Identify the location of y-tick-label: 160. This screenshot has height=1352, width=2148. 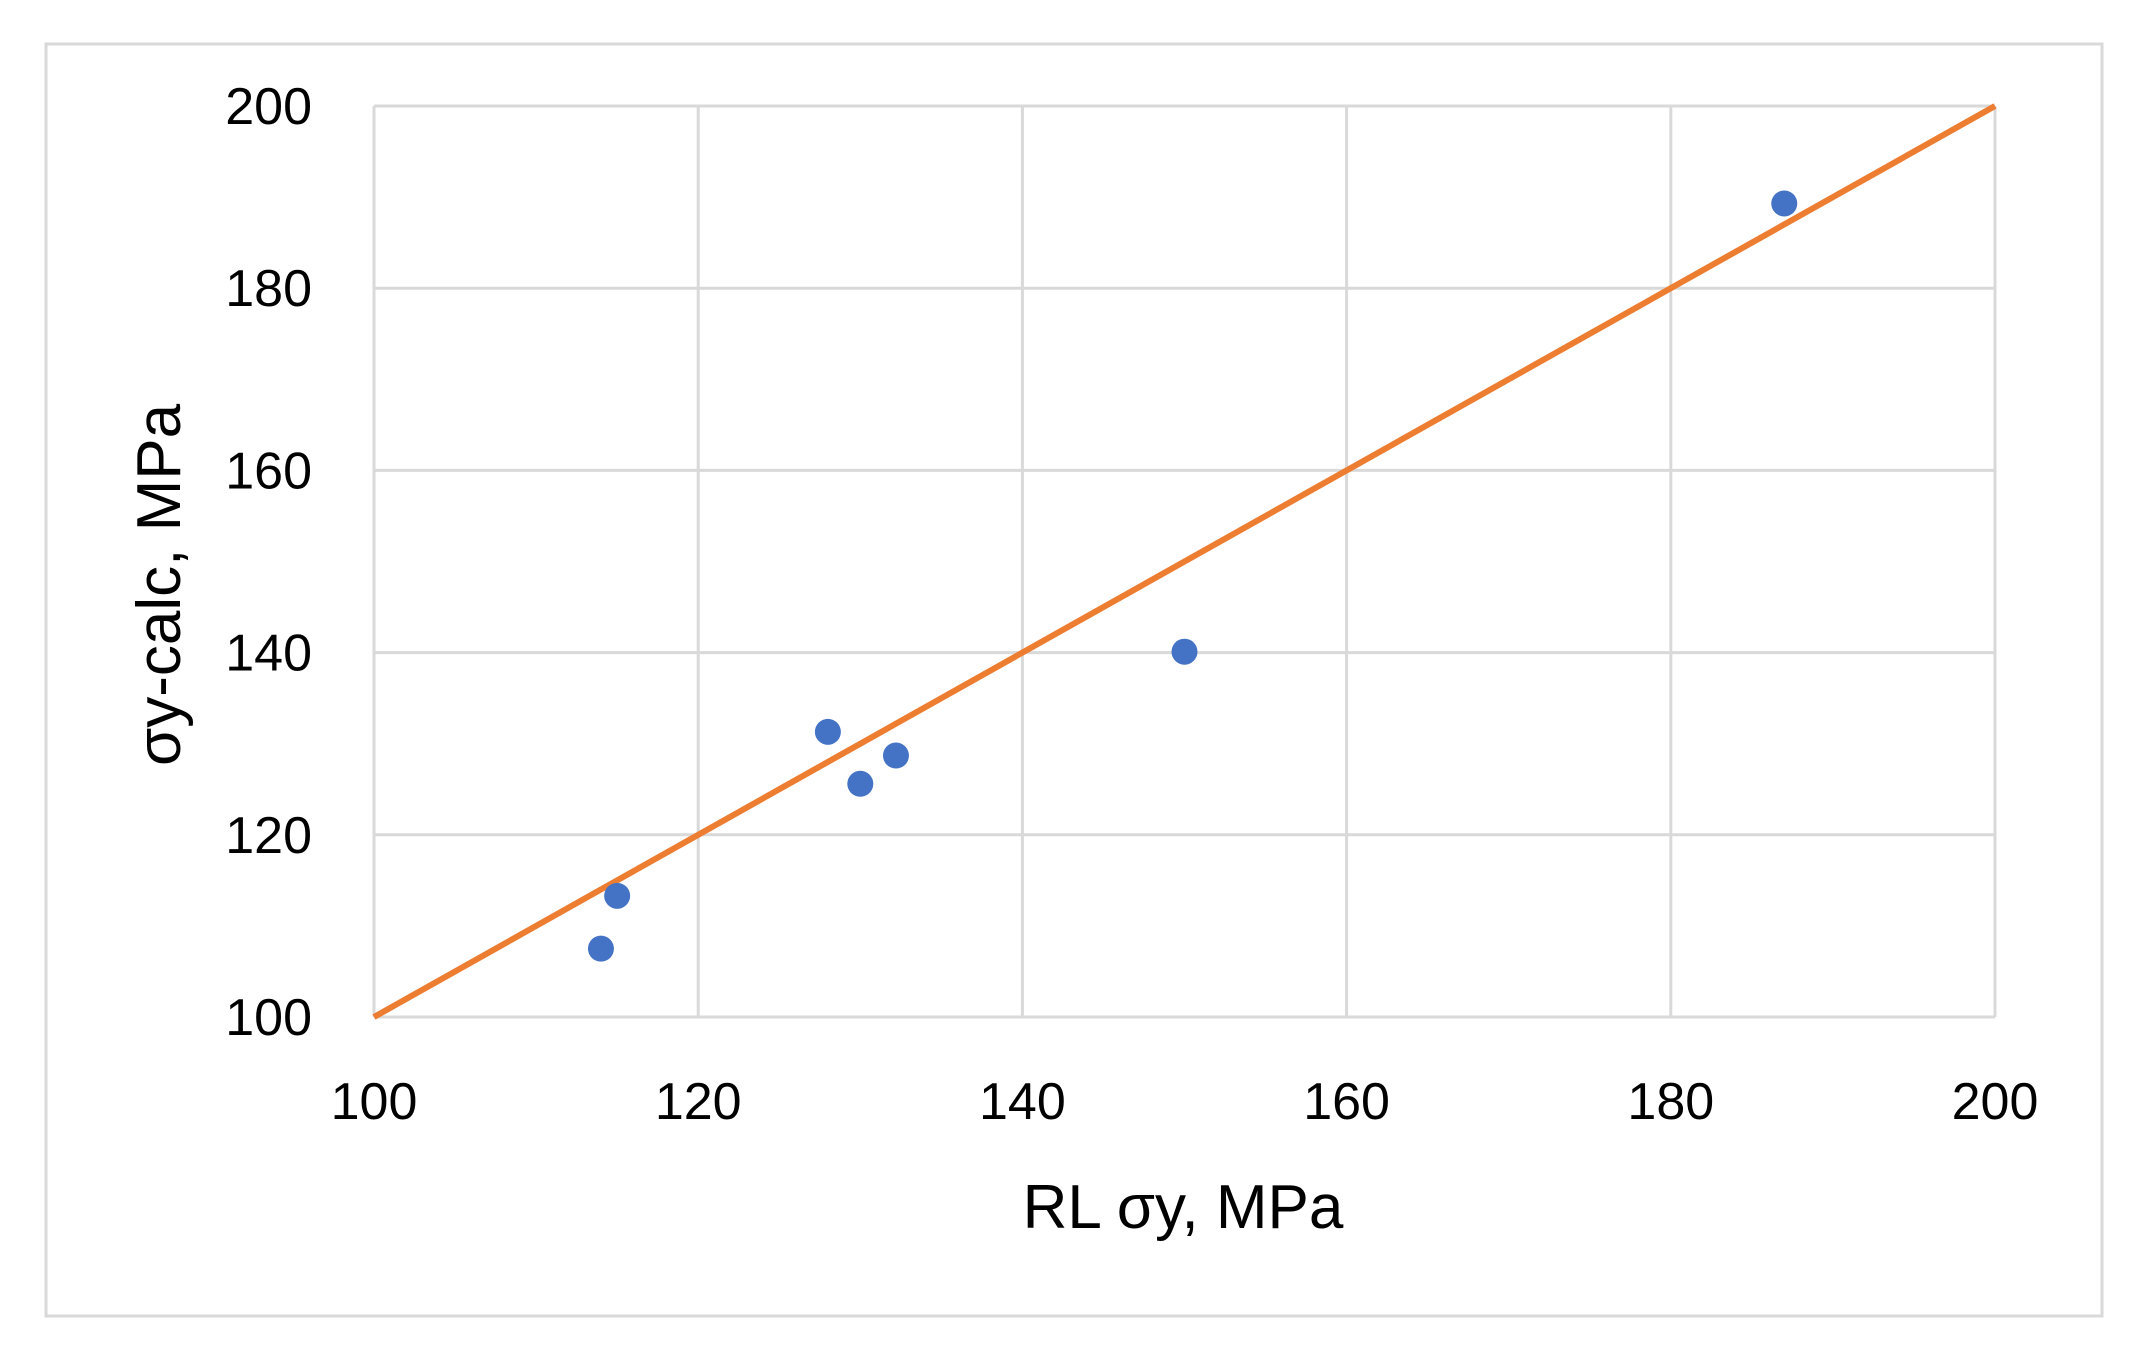
(268, 471).